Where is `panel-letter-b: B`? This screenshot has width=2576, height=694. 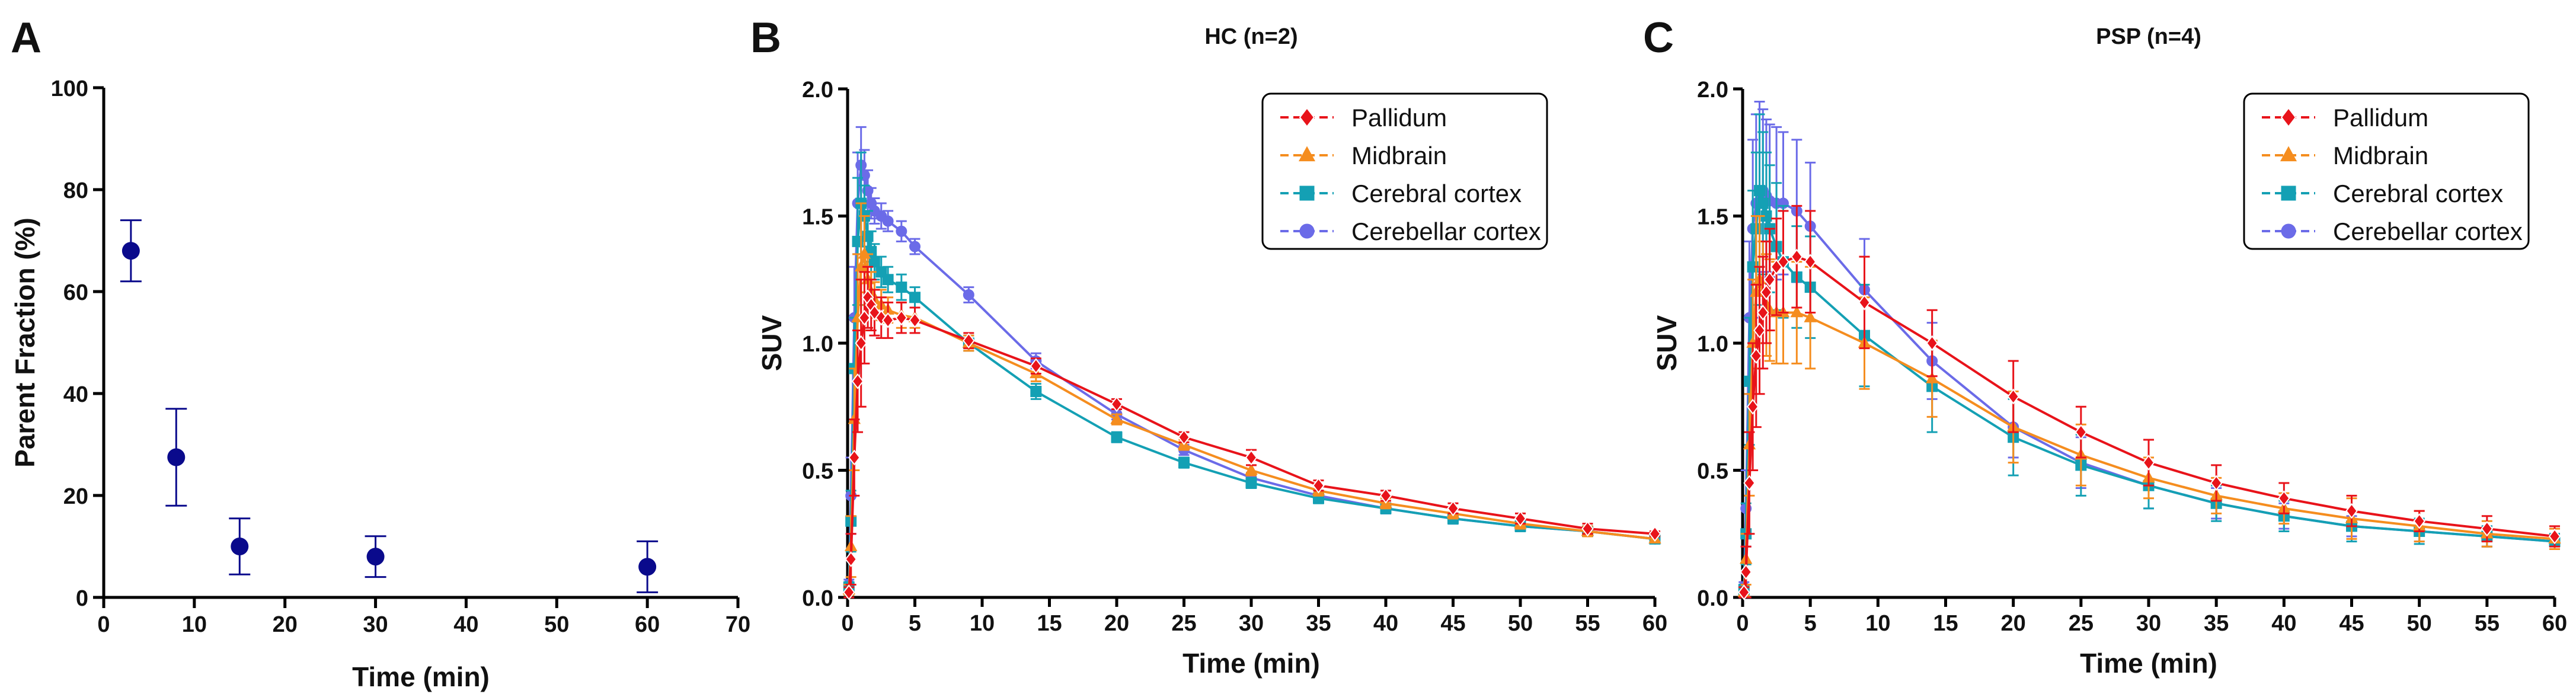
panel-letter-b: B is located at coordinates (765, 38).